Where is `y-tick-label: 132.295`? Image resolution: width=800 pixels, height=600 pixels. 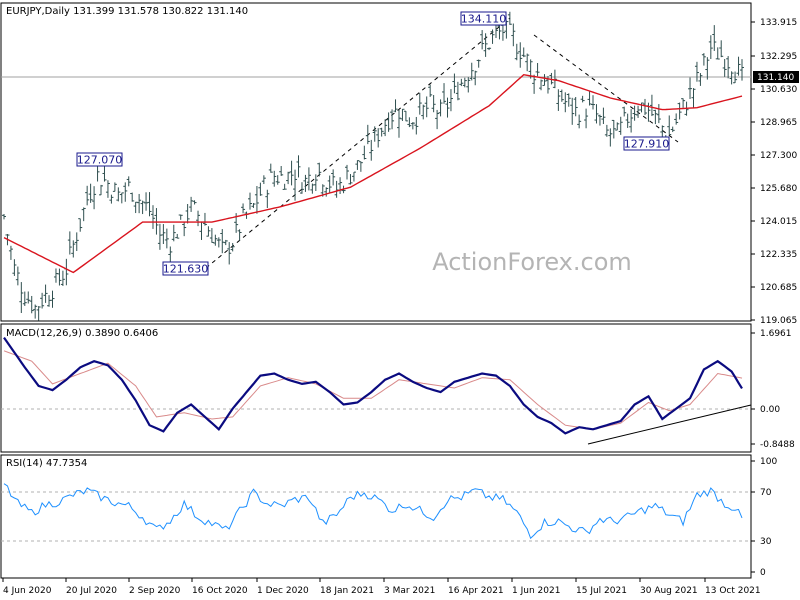
y-tick-label: 132.295 is located at coordinates (778, 57).